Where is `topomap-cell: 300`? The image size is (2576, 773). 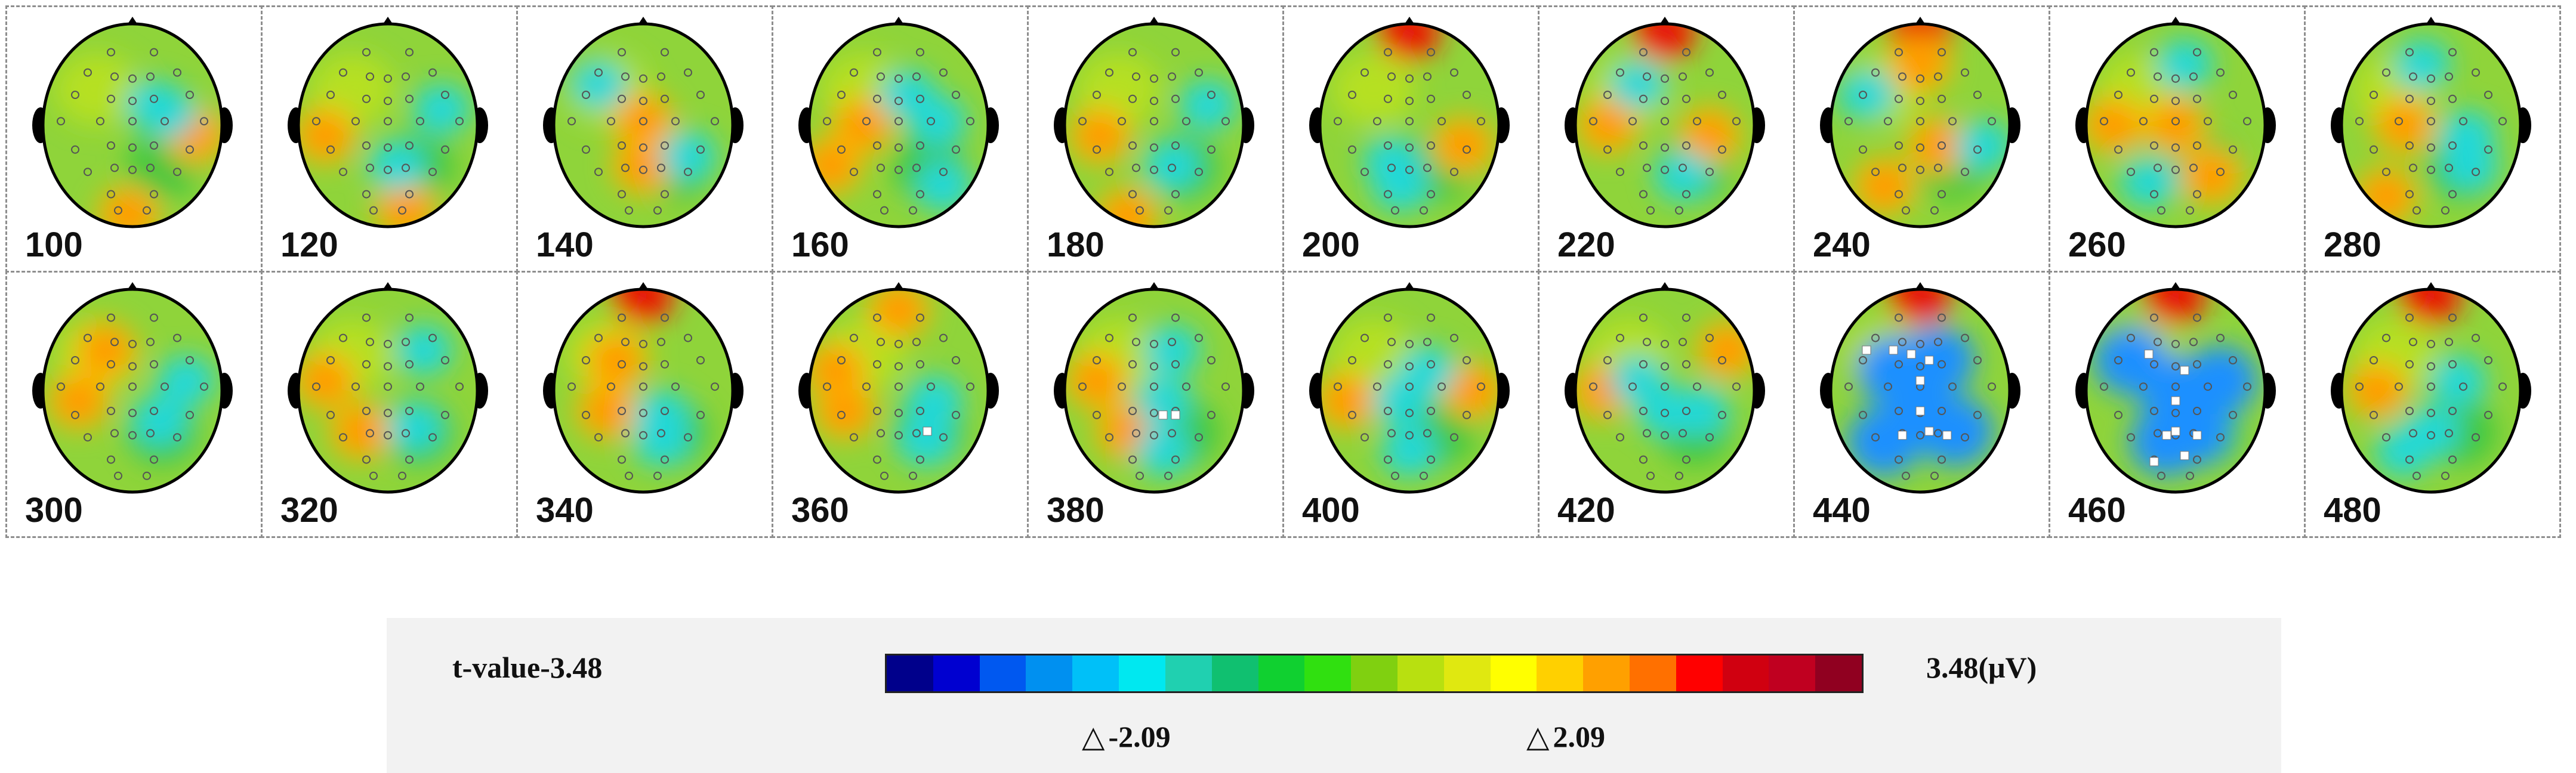
topomap-cell: 300 is located at coordinates (134, 404).